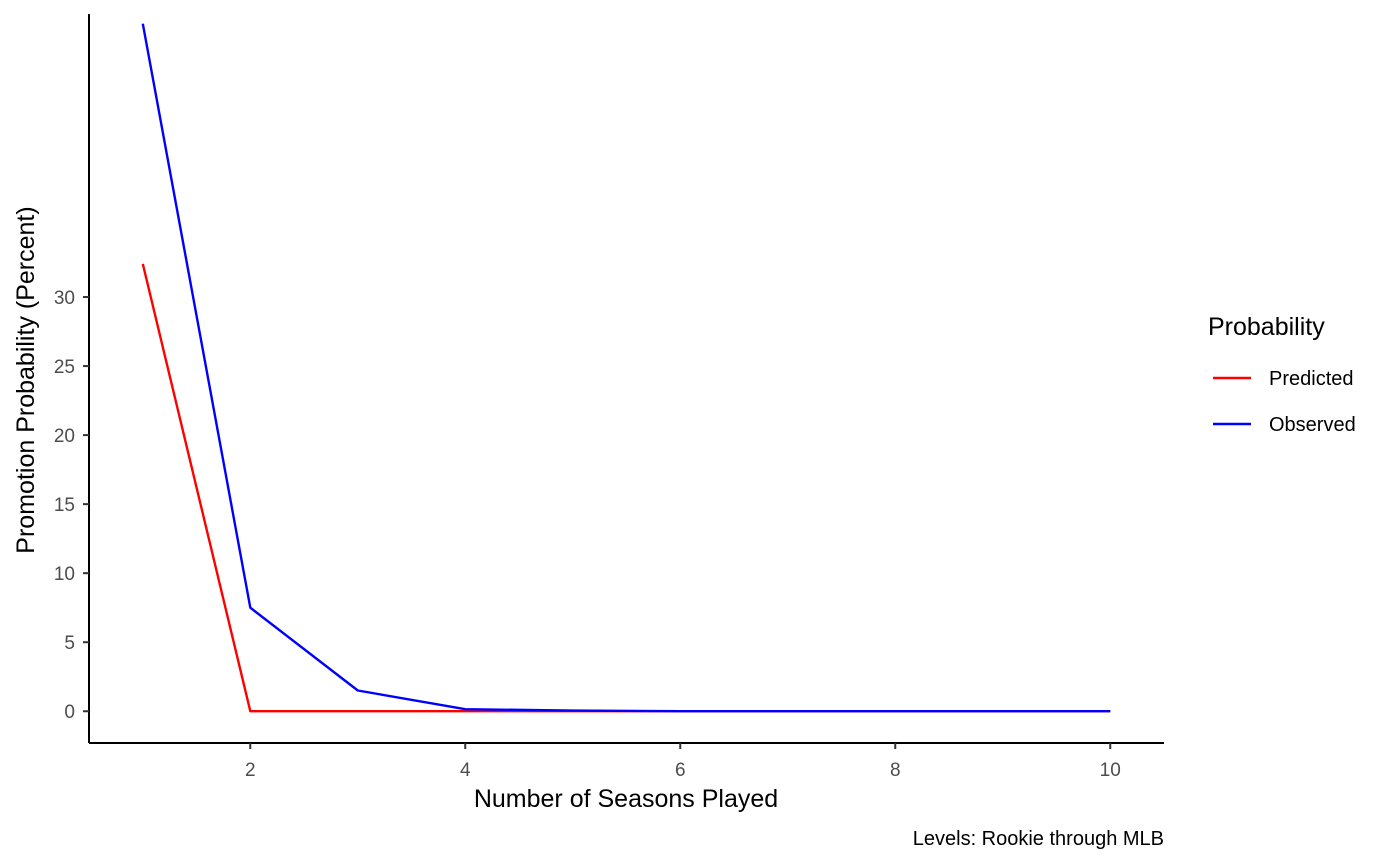 This screenshot has width=1400, height=865. I want to click on x-axis-title: Number of Seasons Played, so click(626, 799).